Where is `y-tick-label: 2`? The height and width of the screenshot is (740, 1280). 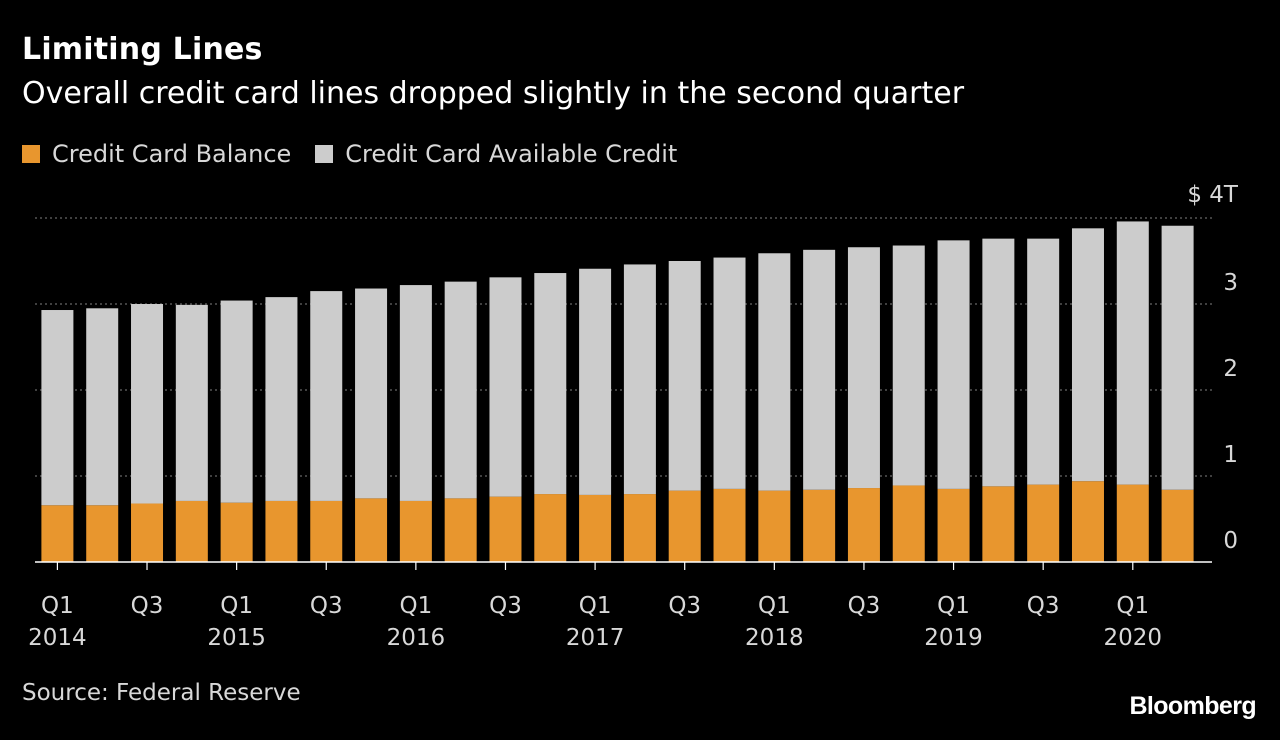
y-tick-label: 2 is located at coordinates (1230, 369).